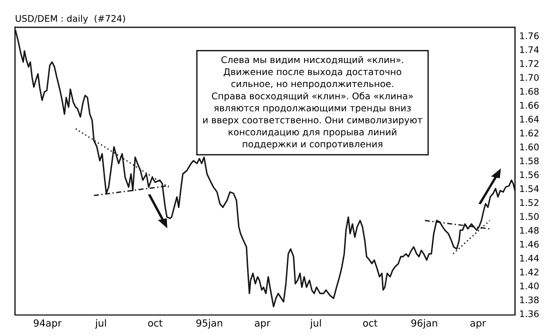 The image size is (552, 336). Describe the element at coordinates (529, 133) in the screenshot. I see `y-tick-label: 1.62` at that location.